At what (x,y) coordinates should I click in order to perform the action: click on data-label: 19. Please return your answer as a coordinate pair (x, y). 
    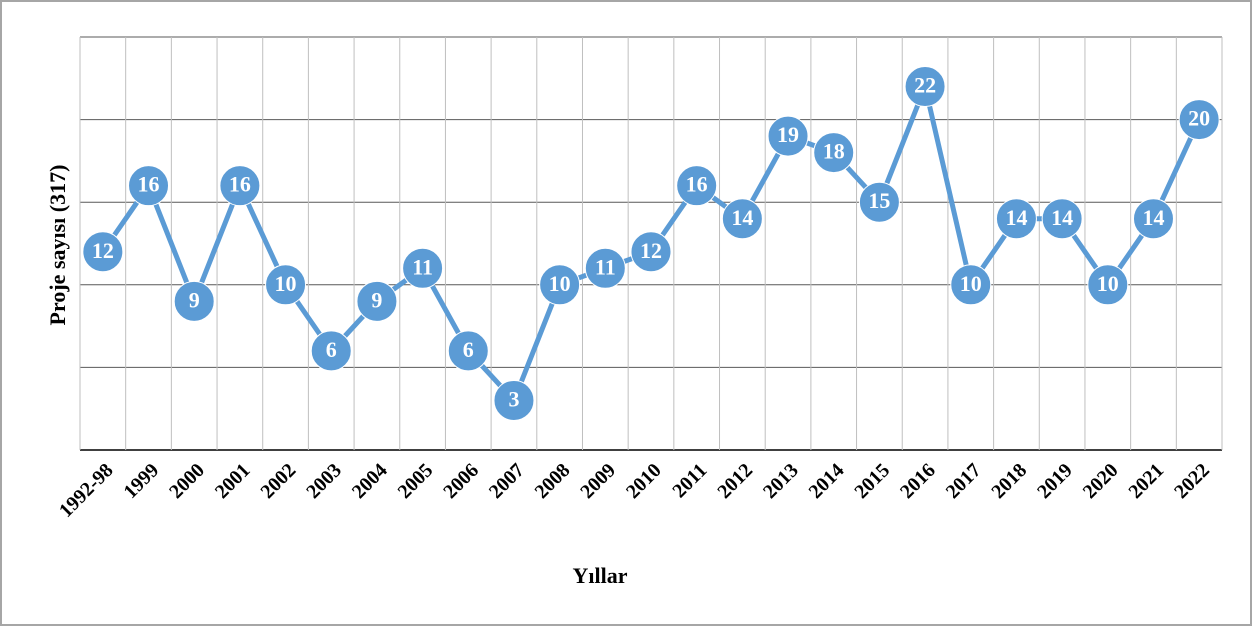
    Looking at the image, I should click on (788, 134).